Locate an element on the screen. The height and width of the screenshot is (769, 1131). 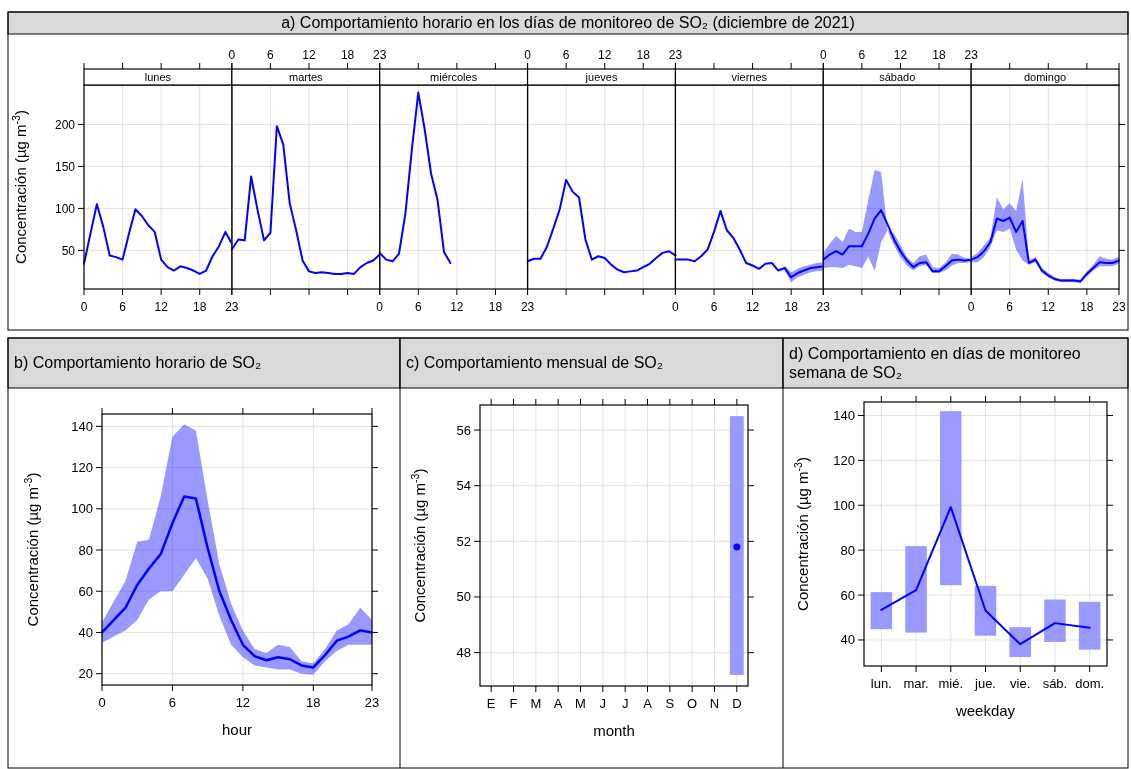
chart-subtitle: domingo is located at coordinates (1045, 77).